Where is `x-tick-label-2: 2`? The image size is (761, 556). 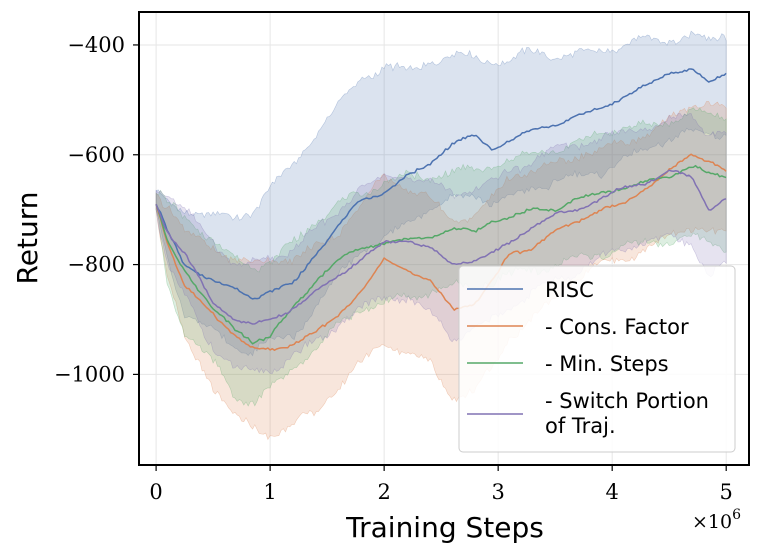
x-tick-label-2: 2 is located at coordinates (383, 492).